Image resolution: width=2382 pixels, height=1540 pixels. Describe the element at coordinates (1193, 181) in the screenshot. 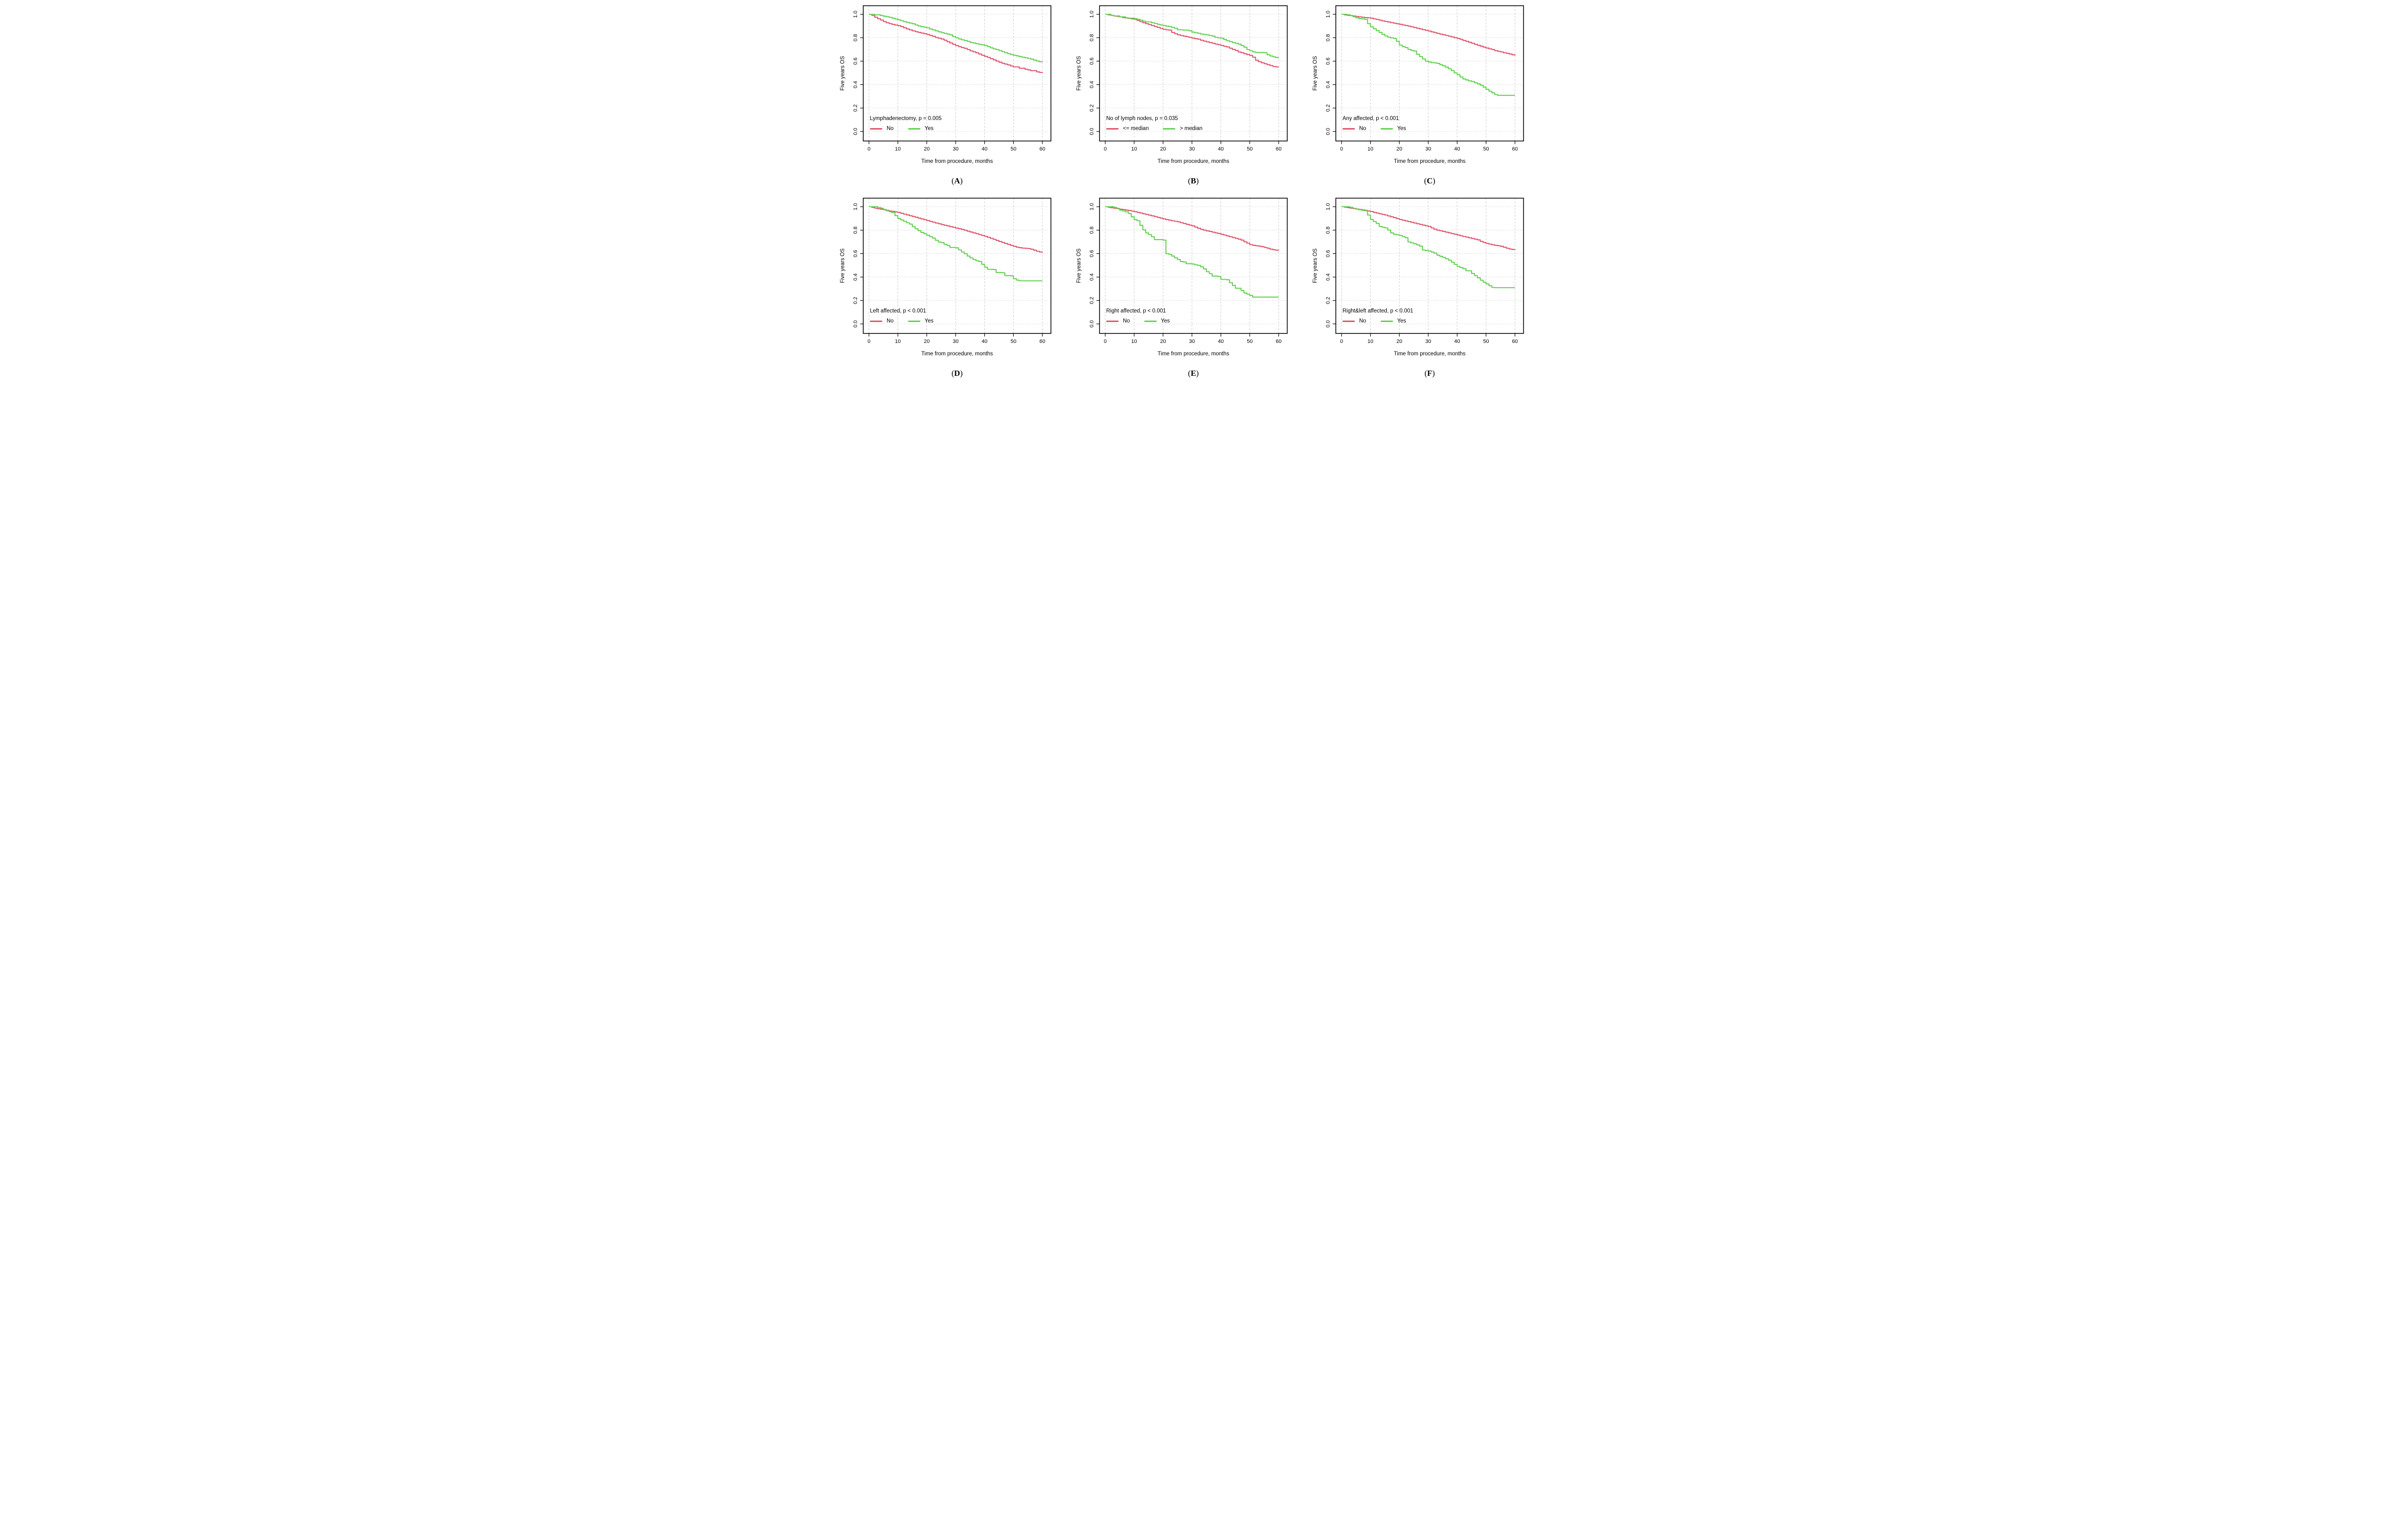

I see `panel-caption: (B)` at that location.